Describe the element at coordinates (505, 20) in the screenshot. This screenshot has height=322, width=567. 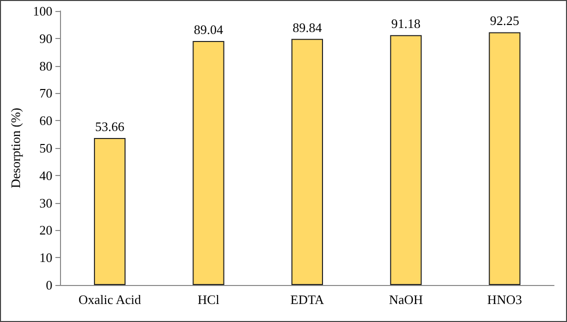
I see `data-label: 92.25` at that location.